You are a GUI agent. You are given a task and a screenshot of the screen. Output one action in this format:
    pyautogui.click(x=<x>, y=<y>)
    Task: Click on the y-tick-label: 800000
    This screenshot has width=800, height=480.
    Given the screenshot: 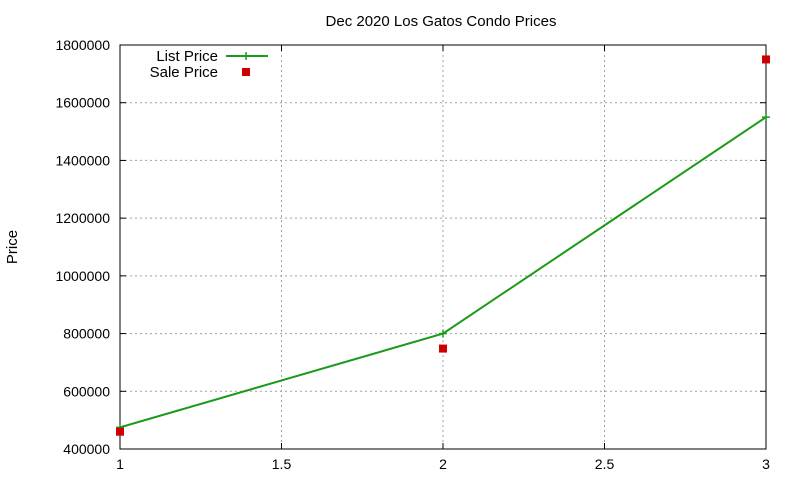 What is the action you would take?
    pyautogui.click(x=86, y=334)
    